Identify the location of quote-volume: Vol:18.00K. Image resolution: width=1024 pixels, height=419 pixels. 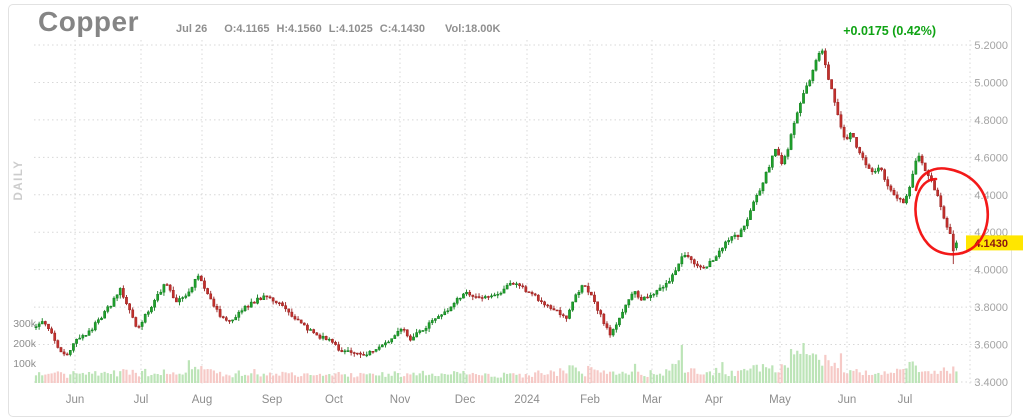
(473, 29).